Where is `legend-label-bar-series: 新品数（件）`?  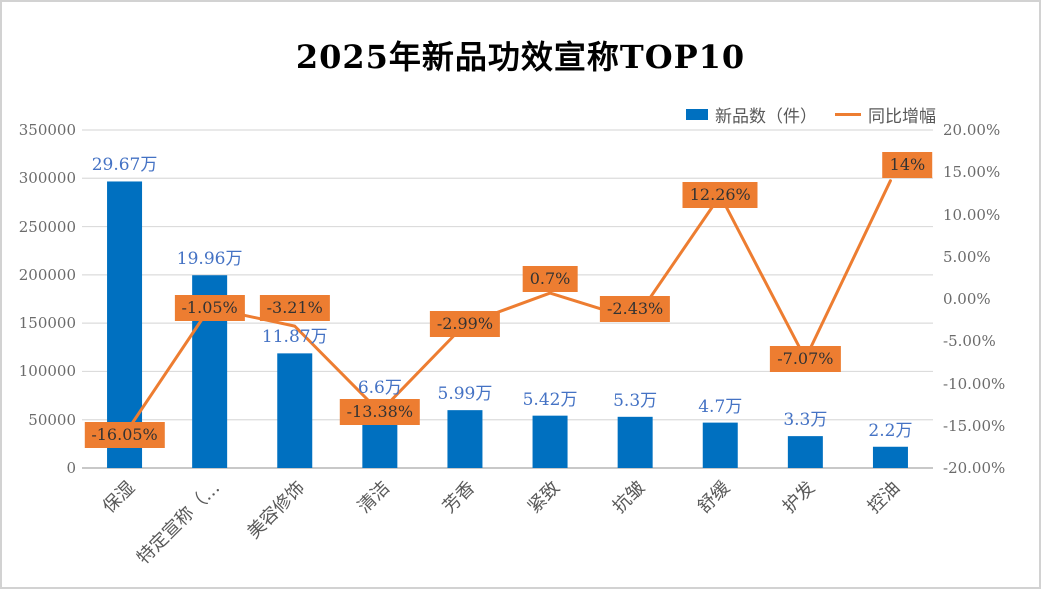
legend-label-bar-series: 新品数（件） is located at coordinates (766, 117).